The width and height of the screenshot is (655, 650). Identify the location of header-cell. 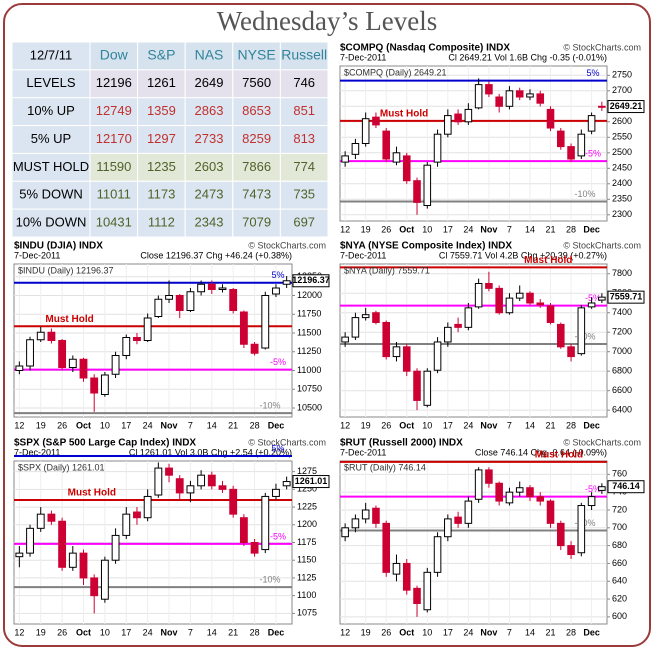
(161, 56).